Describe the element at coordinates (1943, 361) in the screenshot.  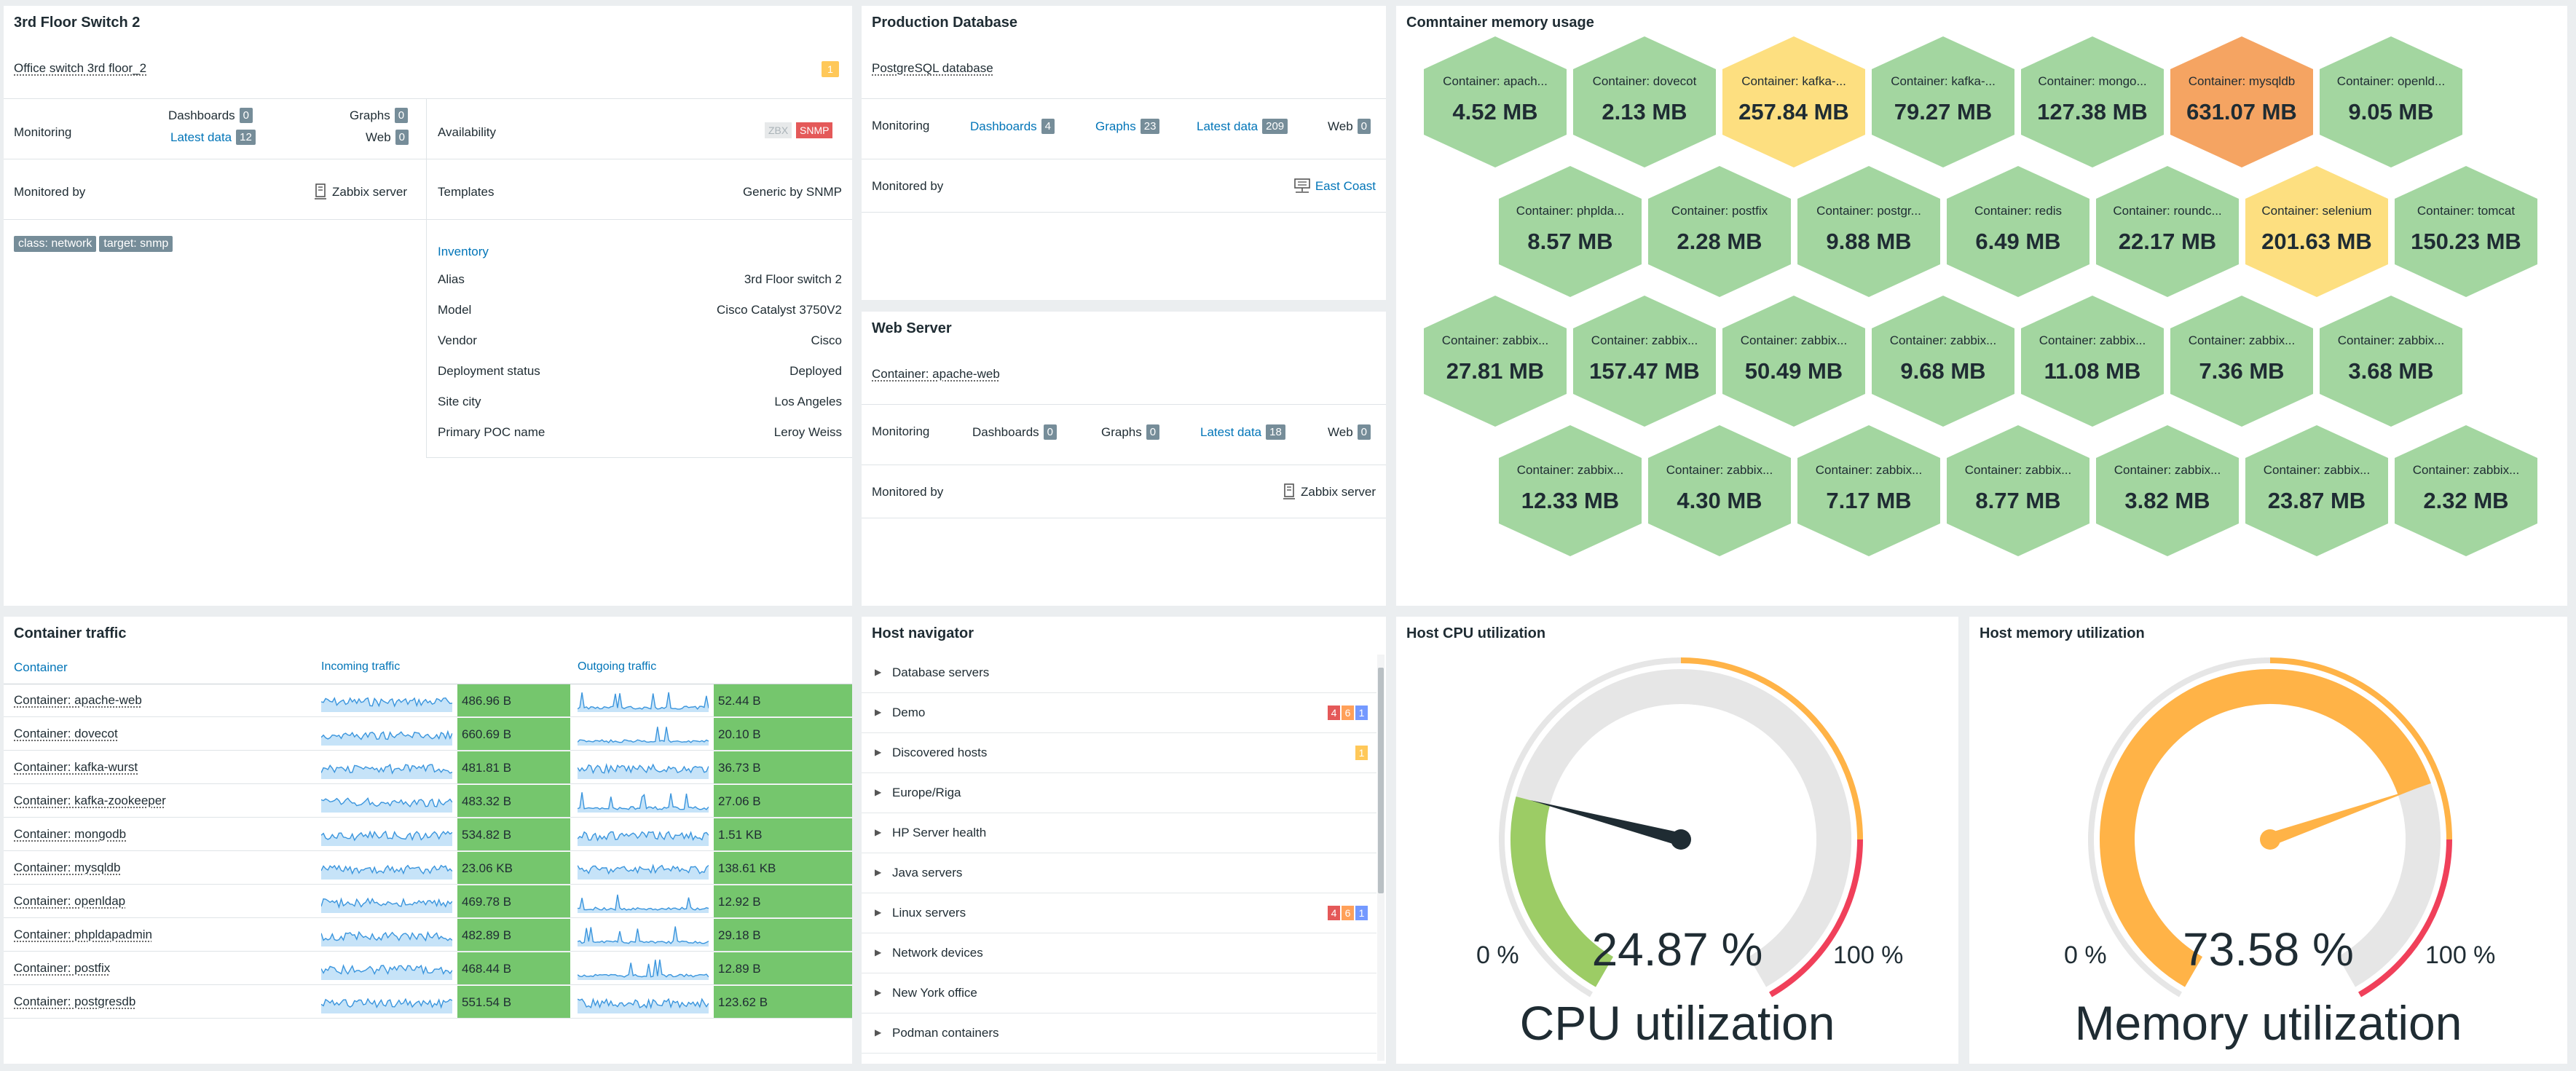
I see `honeycomb-cell: Container: zabbix... 9.68 MB` at that location.